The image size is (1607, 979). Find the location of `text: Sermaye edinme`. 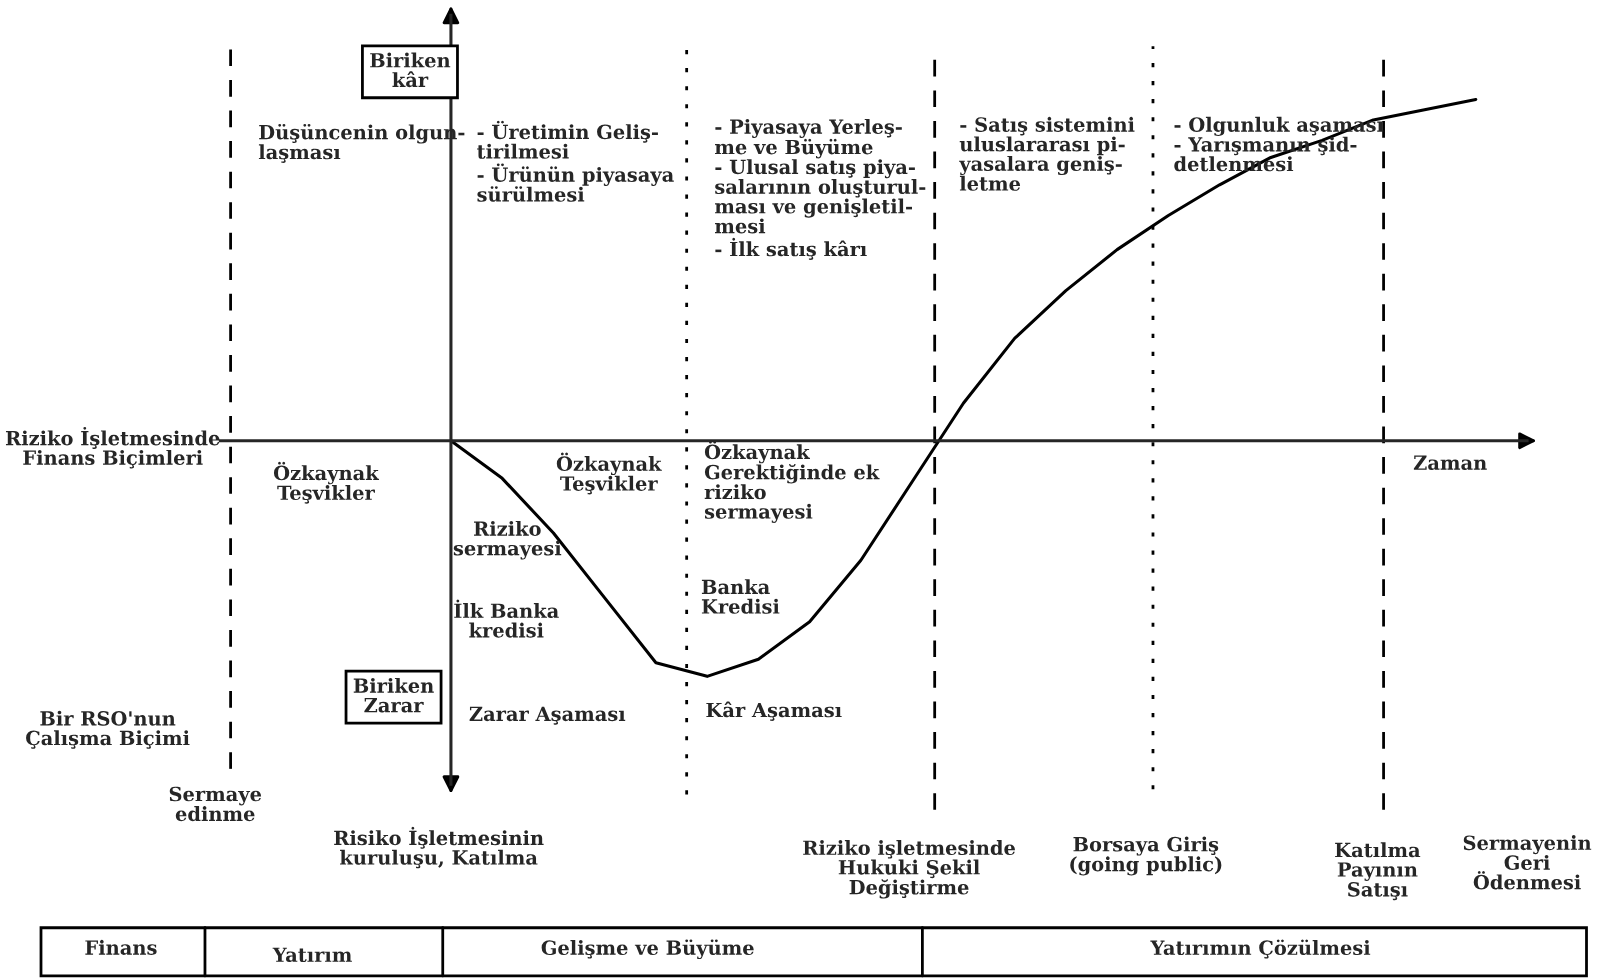

text: Sermaye edinme is located at coordinates (215, 804).